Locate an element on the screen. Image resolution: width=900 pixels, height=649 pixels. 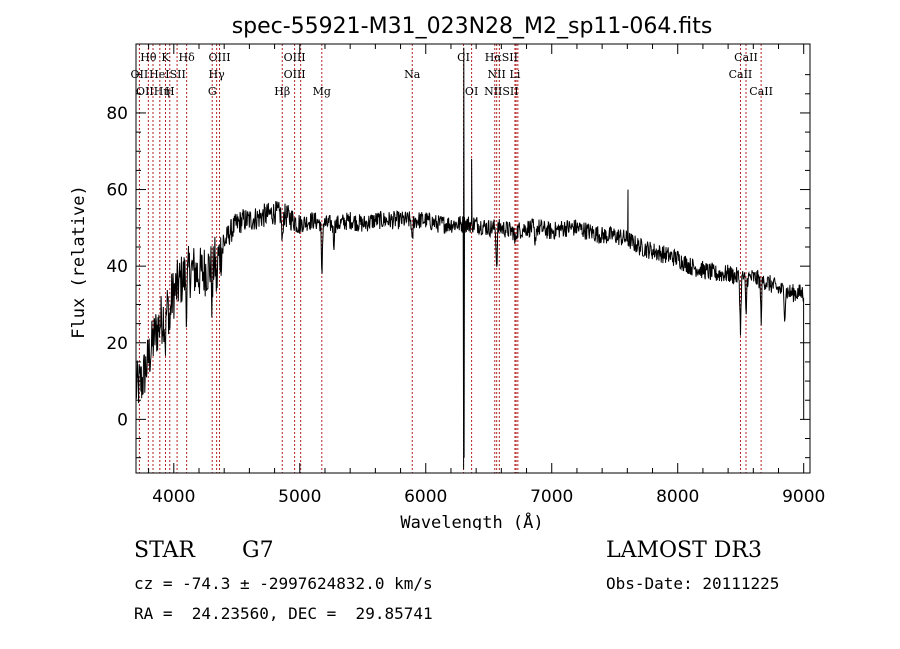
x-tick-label: 6000 is located at coordinates (425, 497).